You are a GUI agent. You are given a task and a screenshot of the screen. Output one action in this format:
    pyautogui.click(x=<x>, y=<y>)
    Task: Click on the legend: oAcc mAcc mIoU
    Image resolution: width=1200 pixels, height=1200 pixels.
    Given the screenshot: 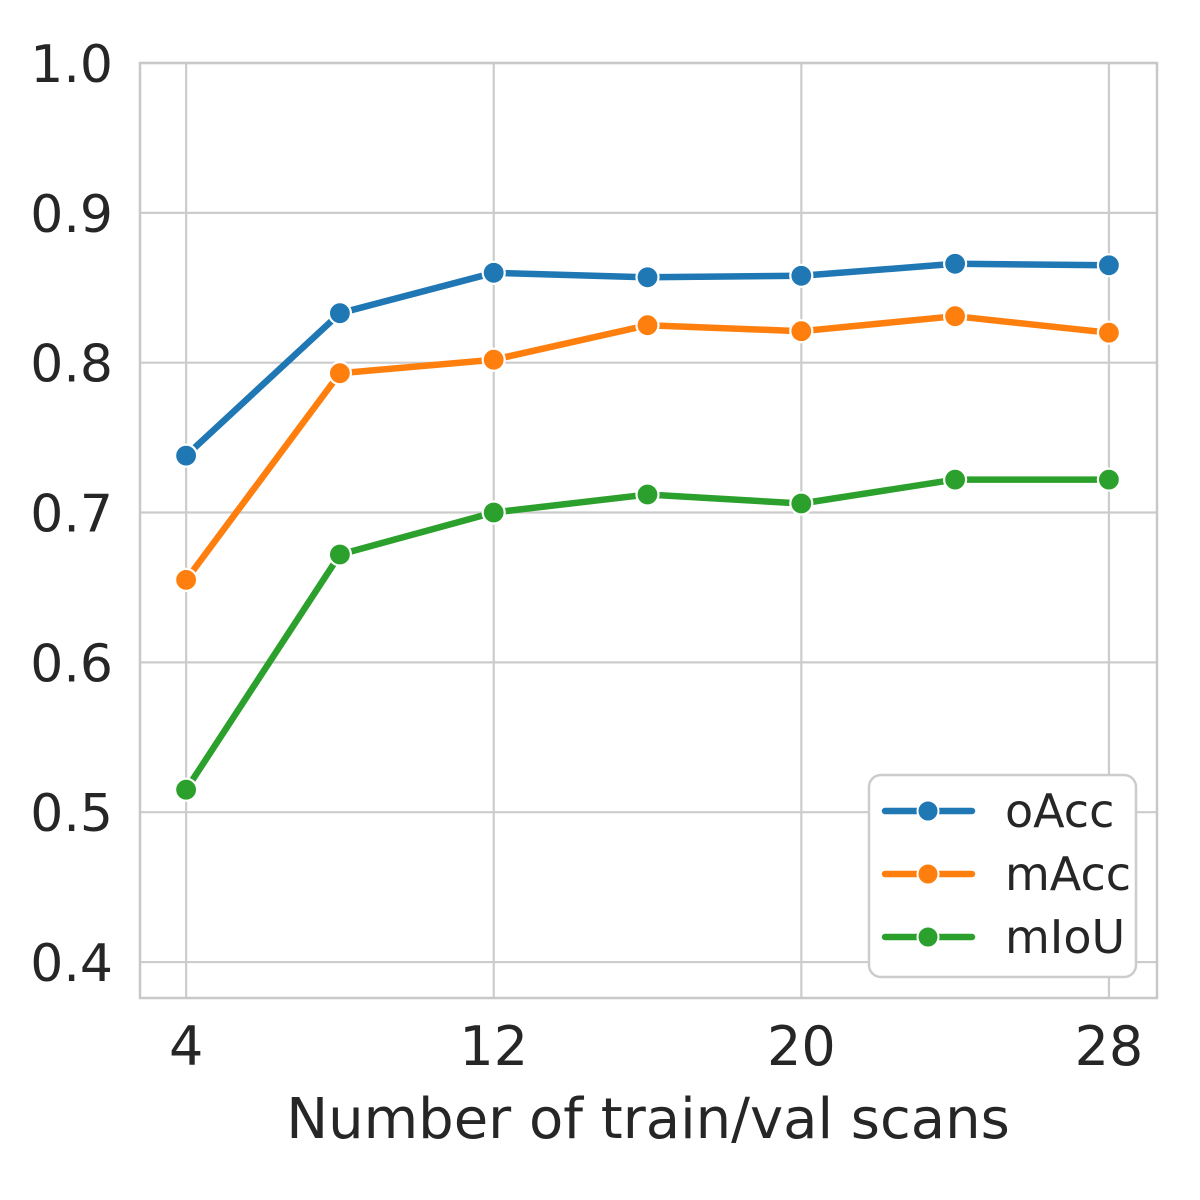 What is the action you would take?
    pyautogui.click(x=1002, y=876)
    